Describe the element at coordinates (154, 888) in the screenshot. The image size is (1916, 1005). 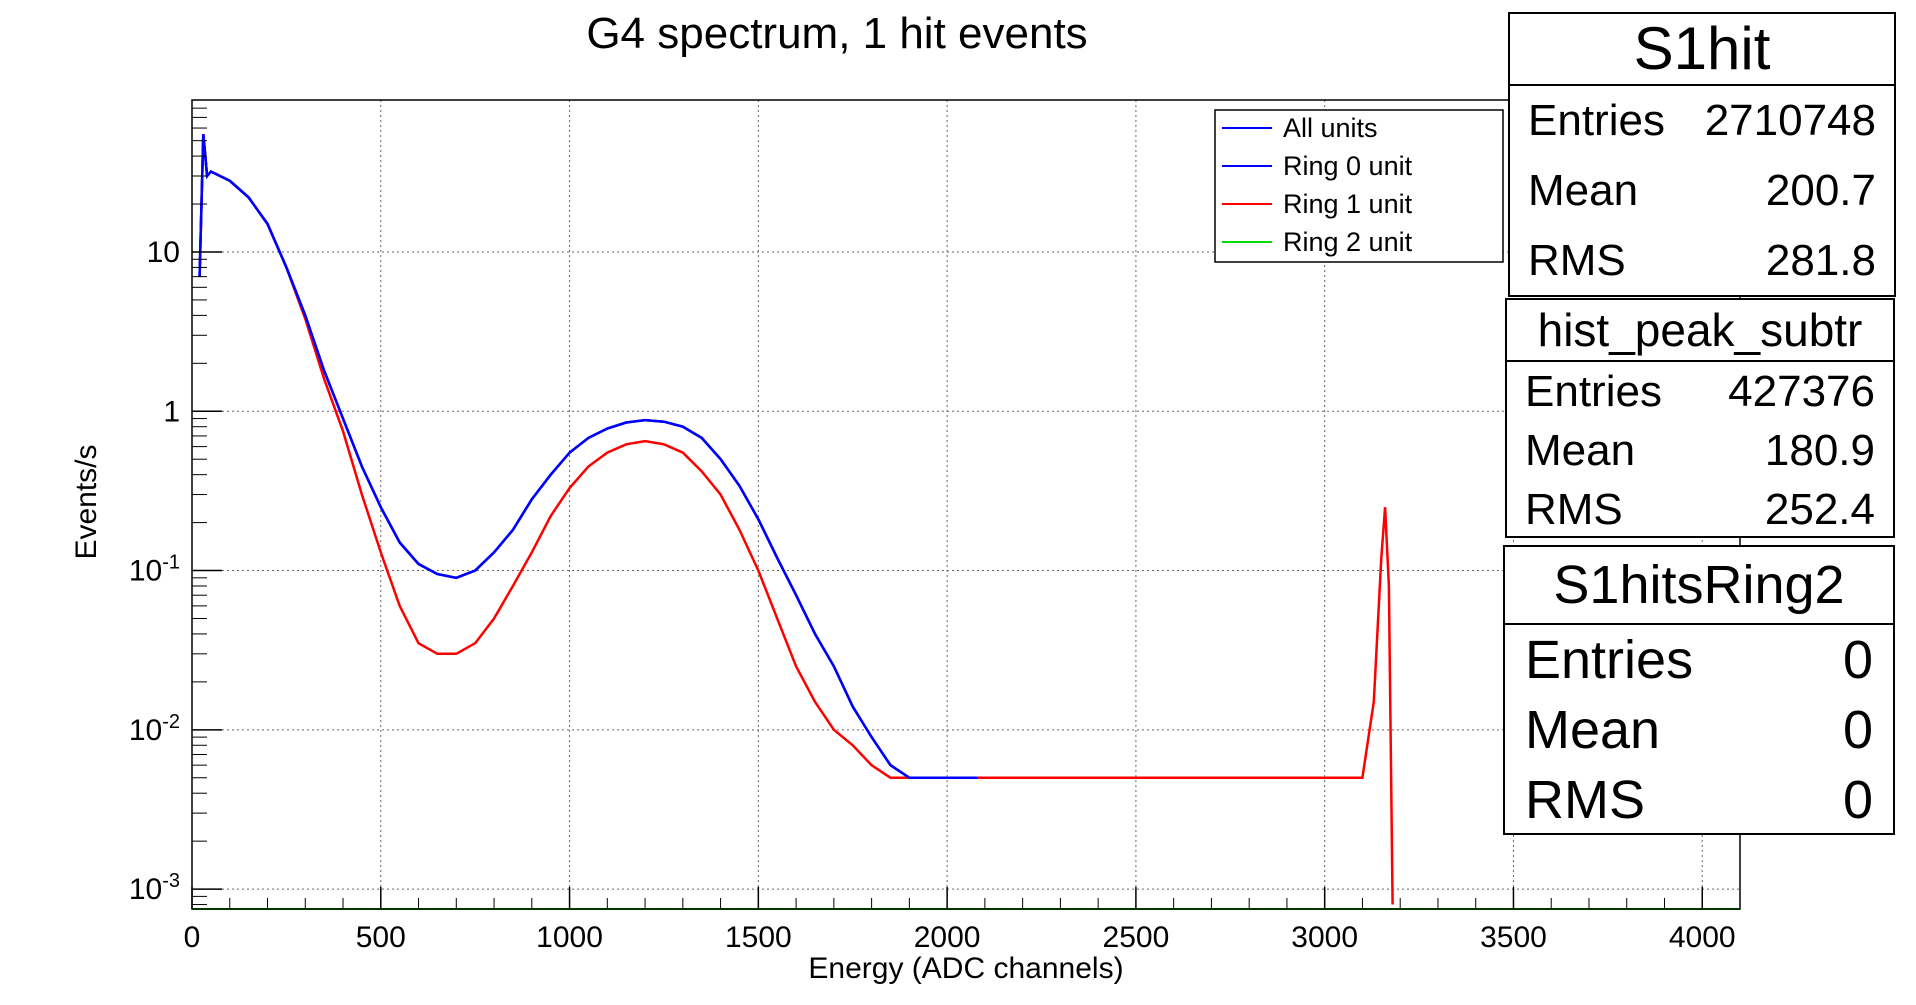
I see `y-tick-label: 10⁻³` at that location.